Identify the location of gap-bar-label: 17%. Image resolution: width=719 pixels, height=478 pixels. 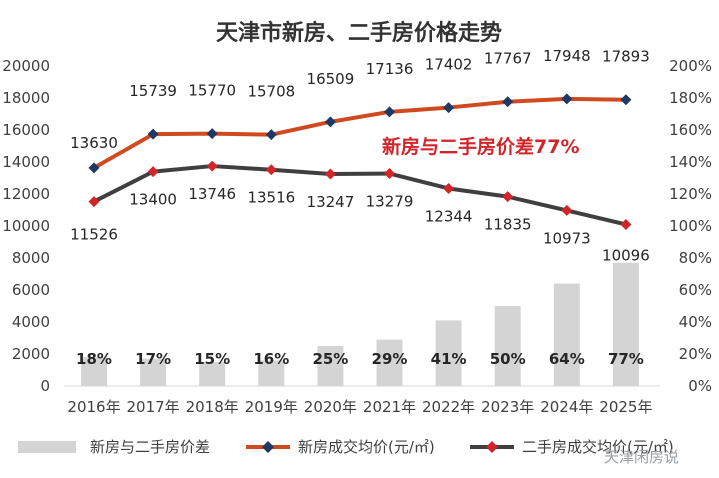
(153, 359).